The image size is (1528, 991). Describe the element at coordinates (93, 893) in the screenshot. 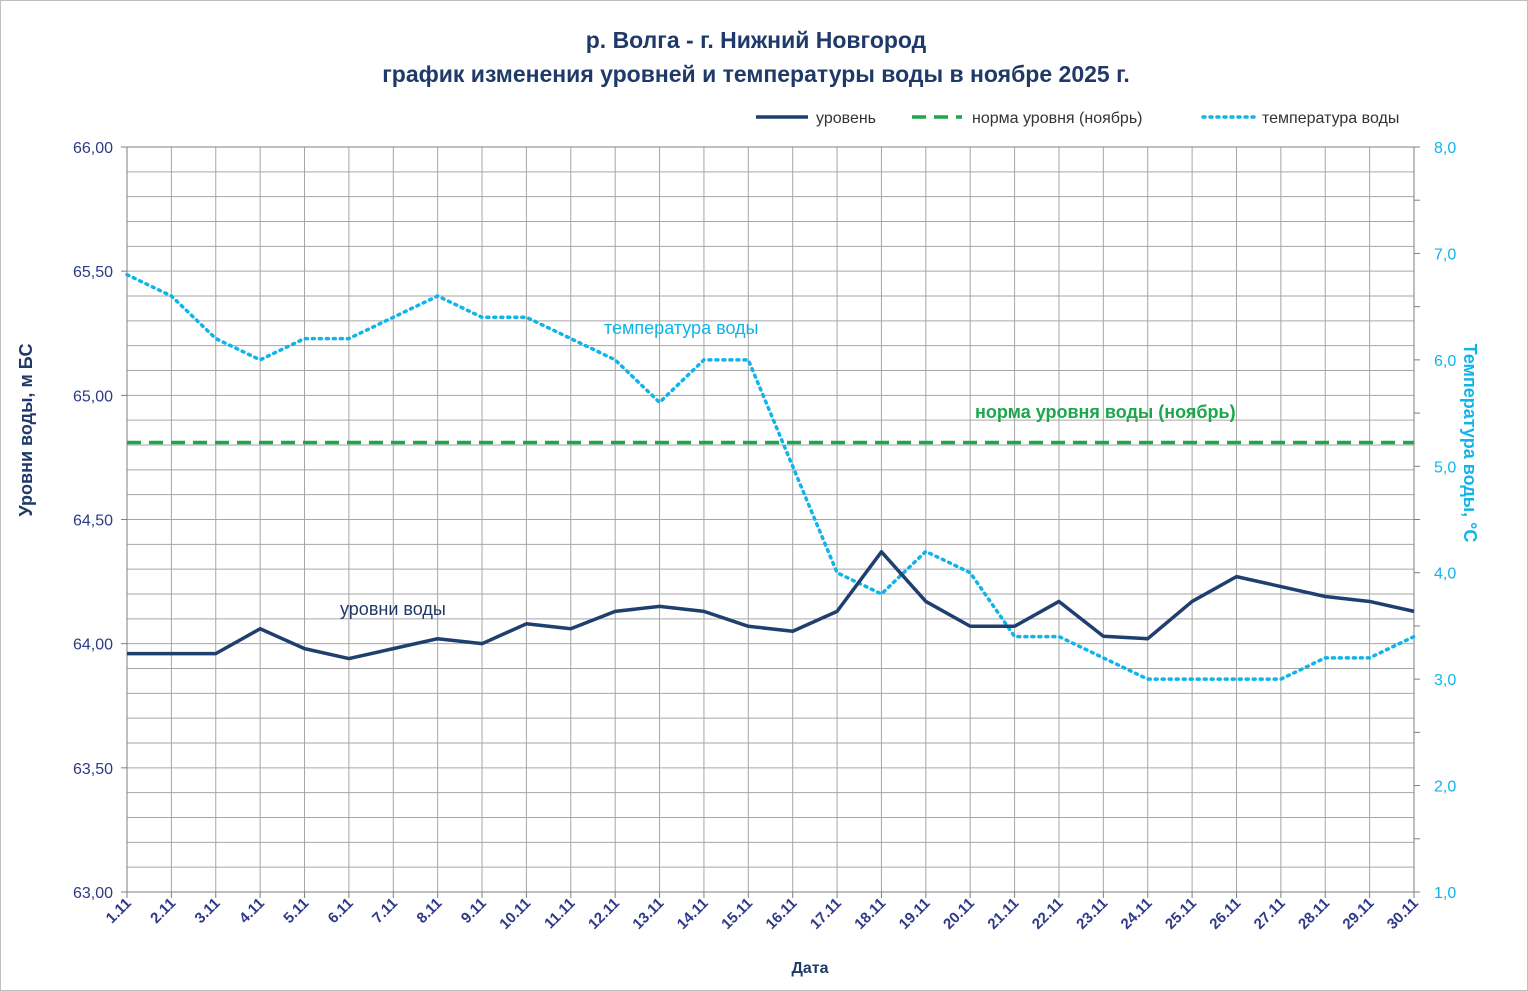

I see `tick-label-left: 63,00` at that location.